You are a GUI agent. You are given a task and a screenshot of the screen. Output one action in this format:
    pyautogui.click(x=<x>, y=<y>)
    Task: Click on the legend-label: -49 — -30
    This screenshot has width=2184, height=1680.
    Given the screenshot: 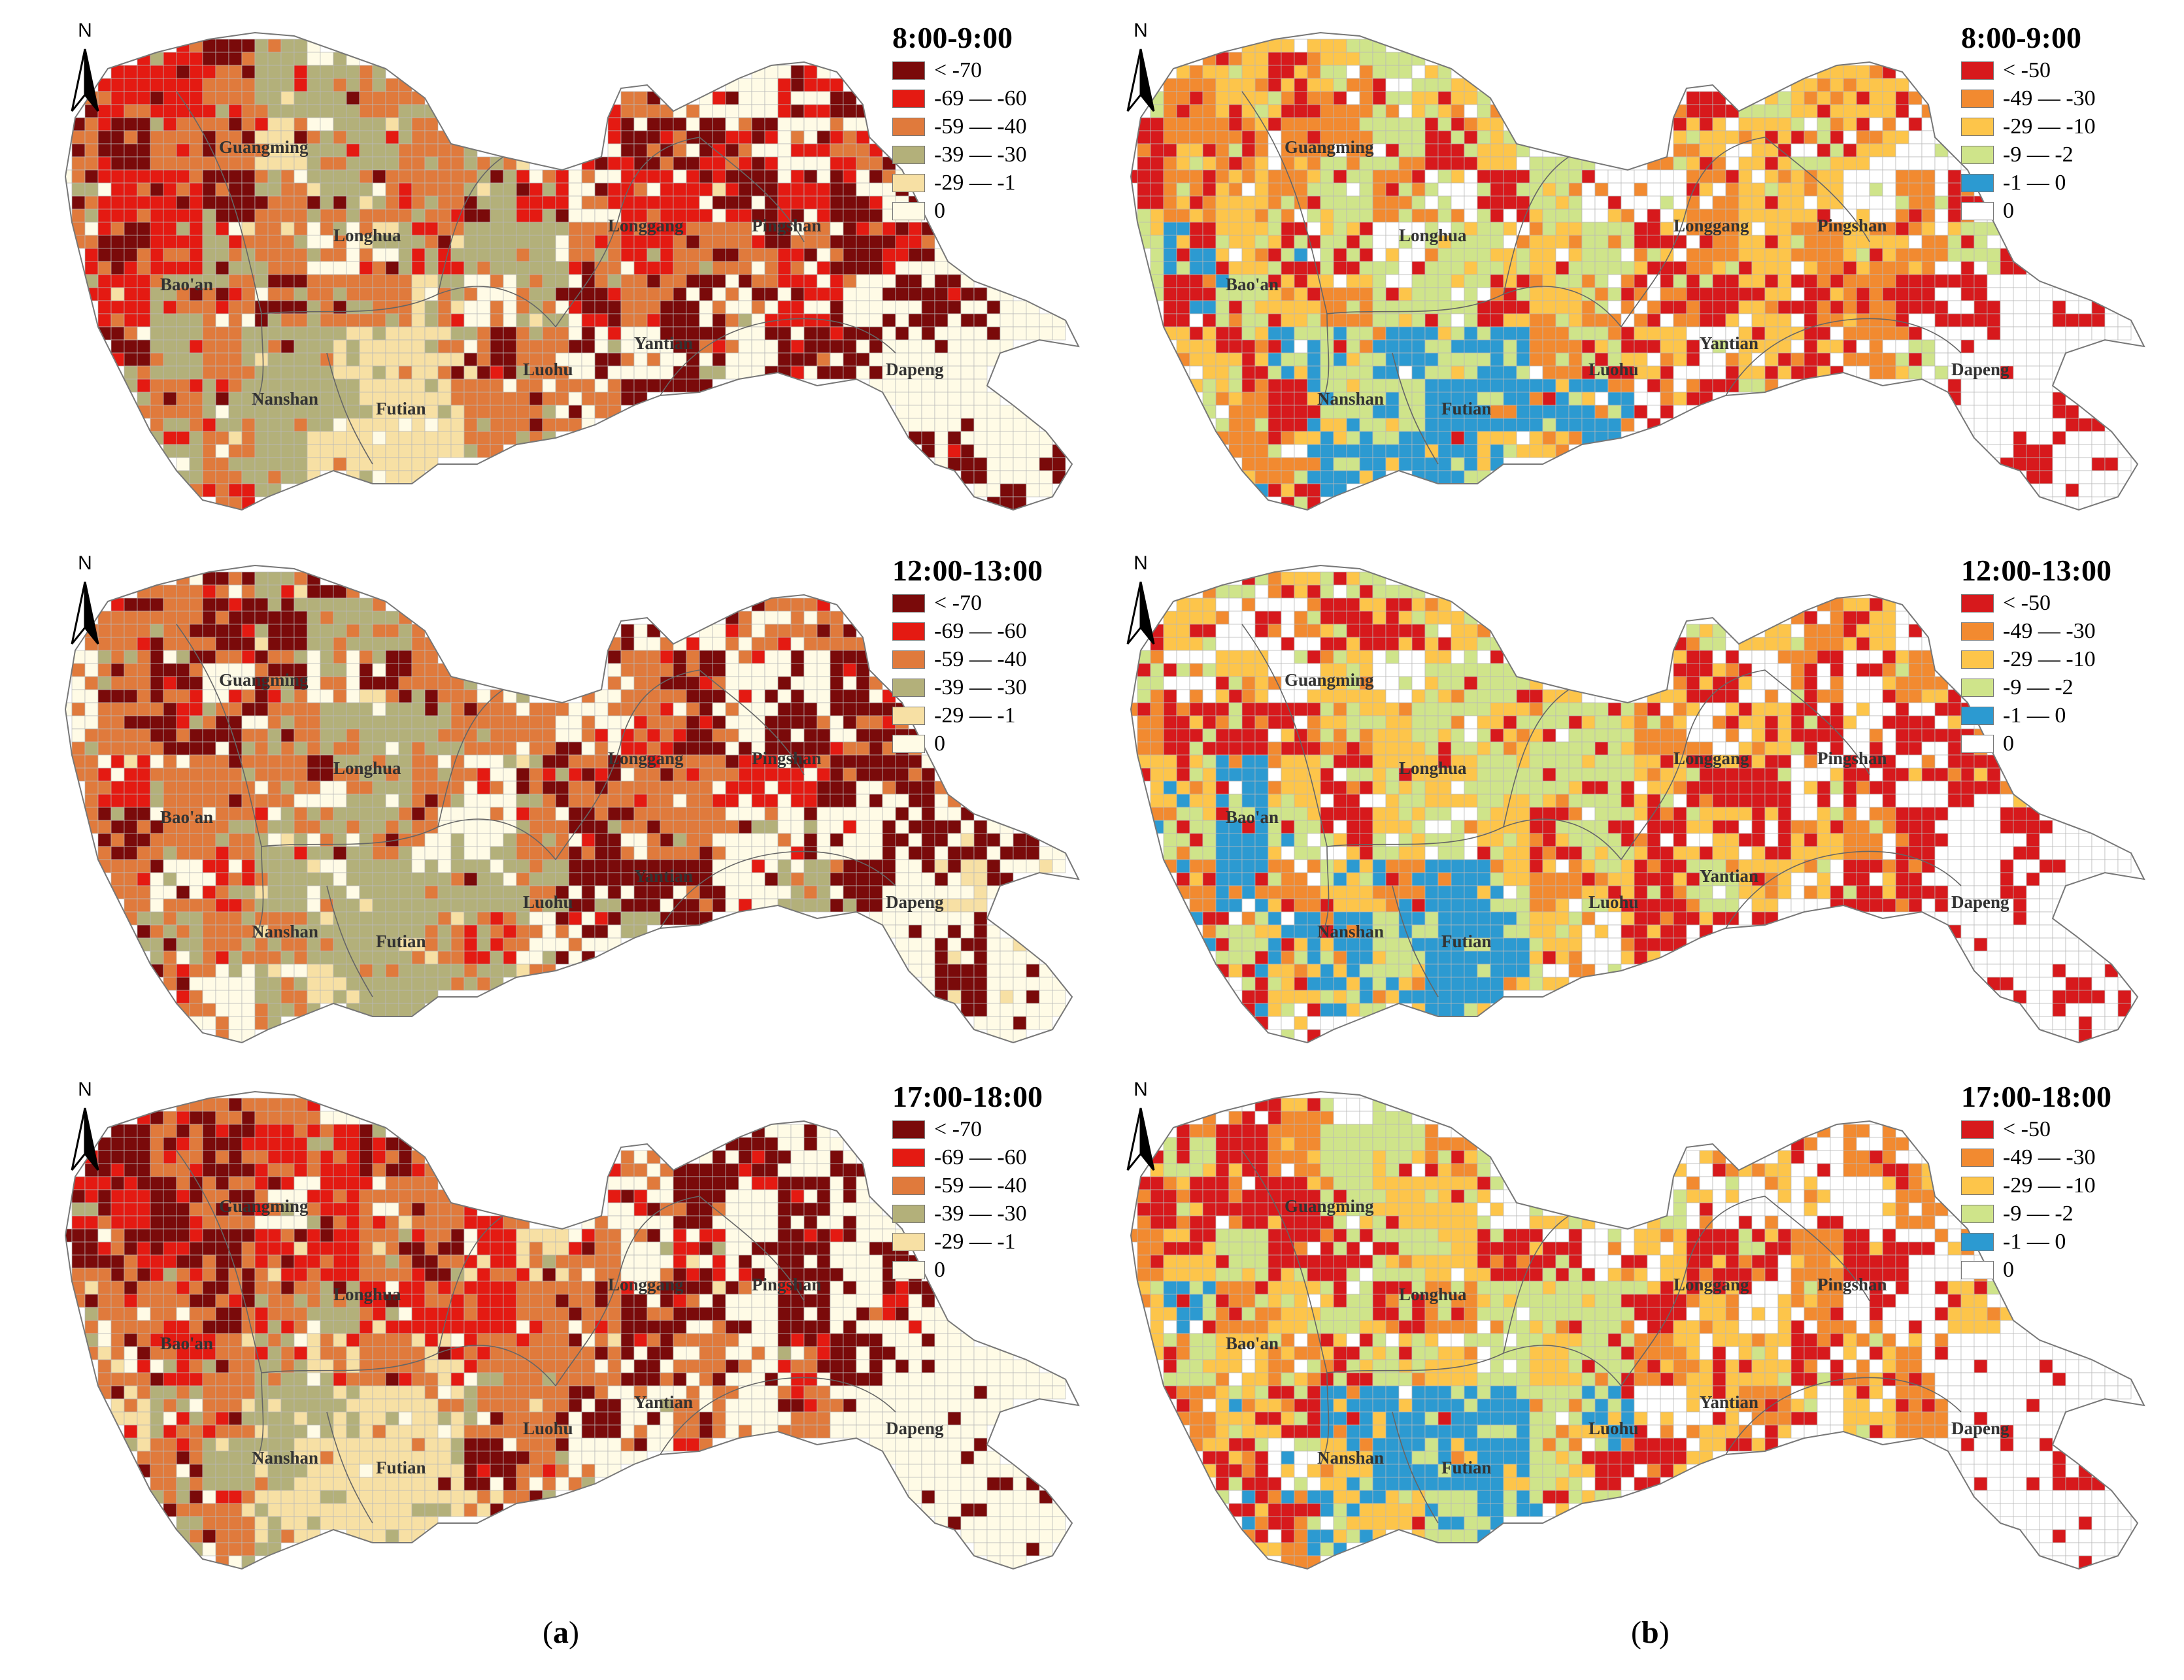 What is the action you would take?
    pyautogui.click(x=2049, y=98)
    